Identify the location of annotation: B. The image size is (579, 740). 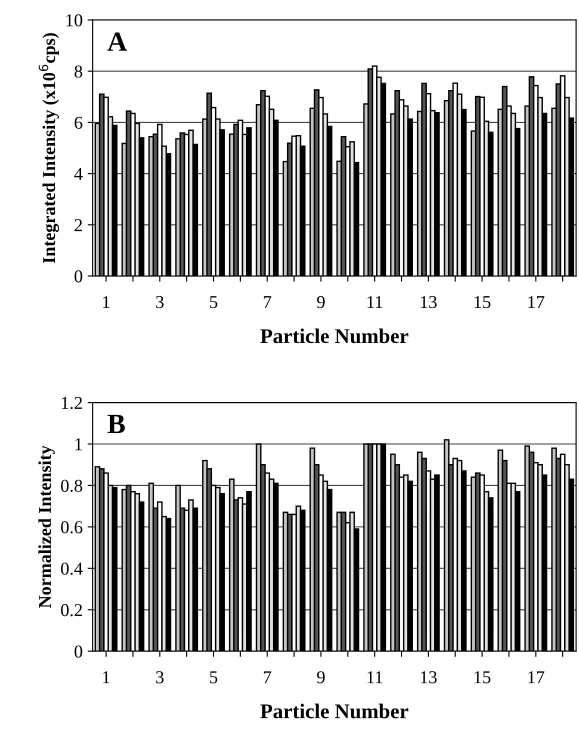
(116, 424).